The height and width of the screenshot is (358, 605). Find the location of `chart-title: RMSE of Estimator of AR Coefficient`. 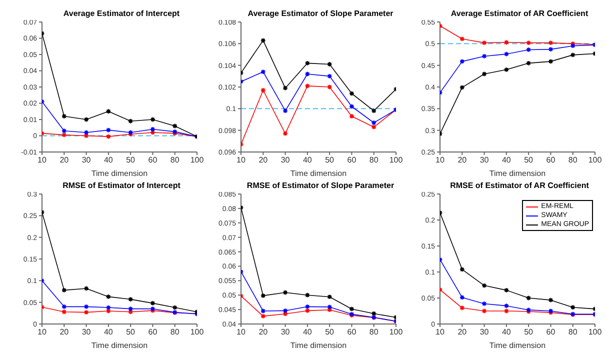

chart-title: RMSE of Estimator of AR Coefficient is located at coordinates (519, 186).